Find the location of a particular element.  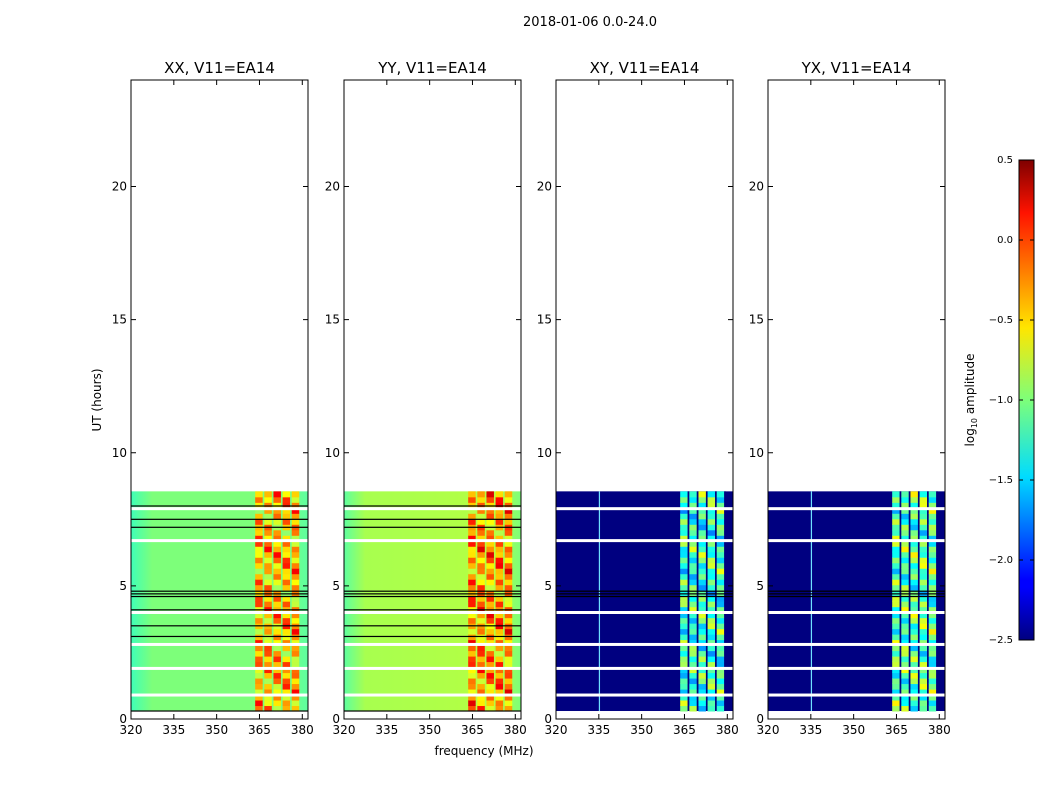

x-tick-label: 350 is located at coordinates (853, 730).